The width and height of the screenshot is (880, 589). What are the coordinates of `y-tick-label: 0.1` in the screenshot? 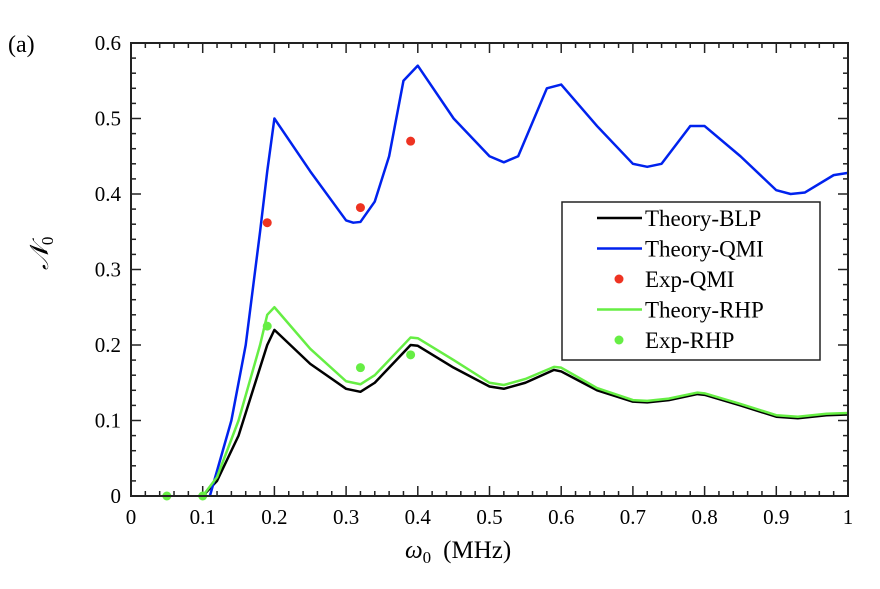 It's located at (108, 421).